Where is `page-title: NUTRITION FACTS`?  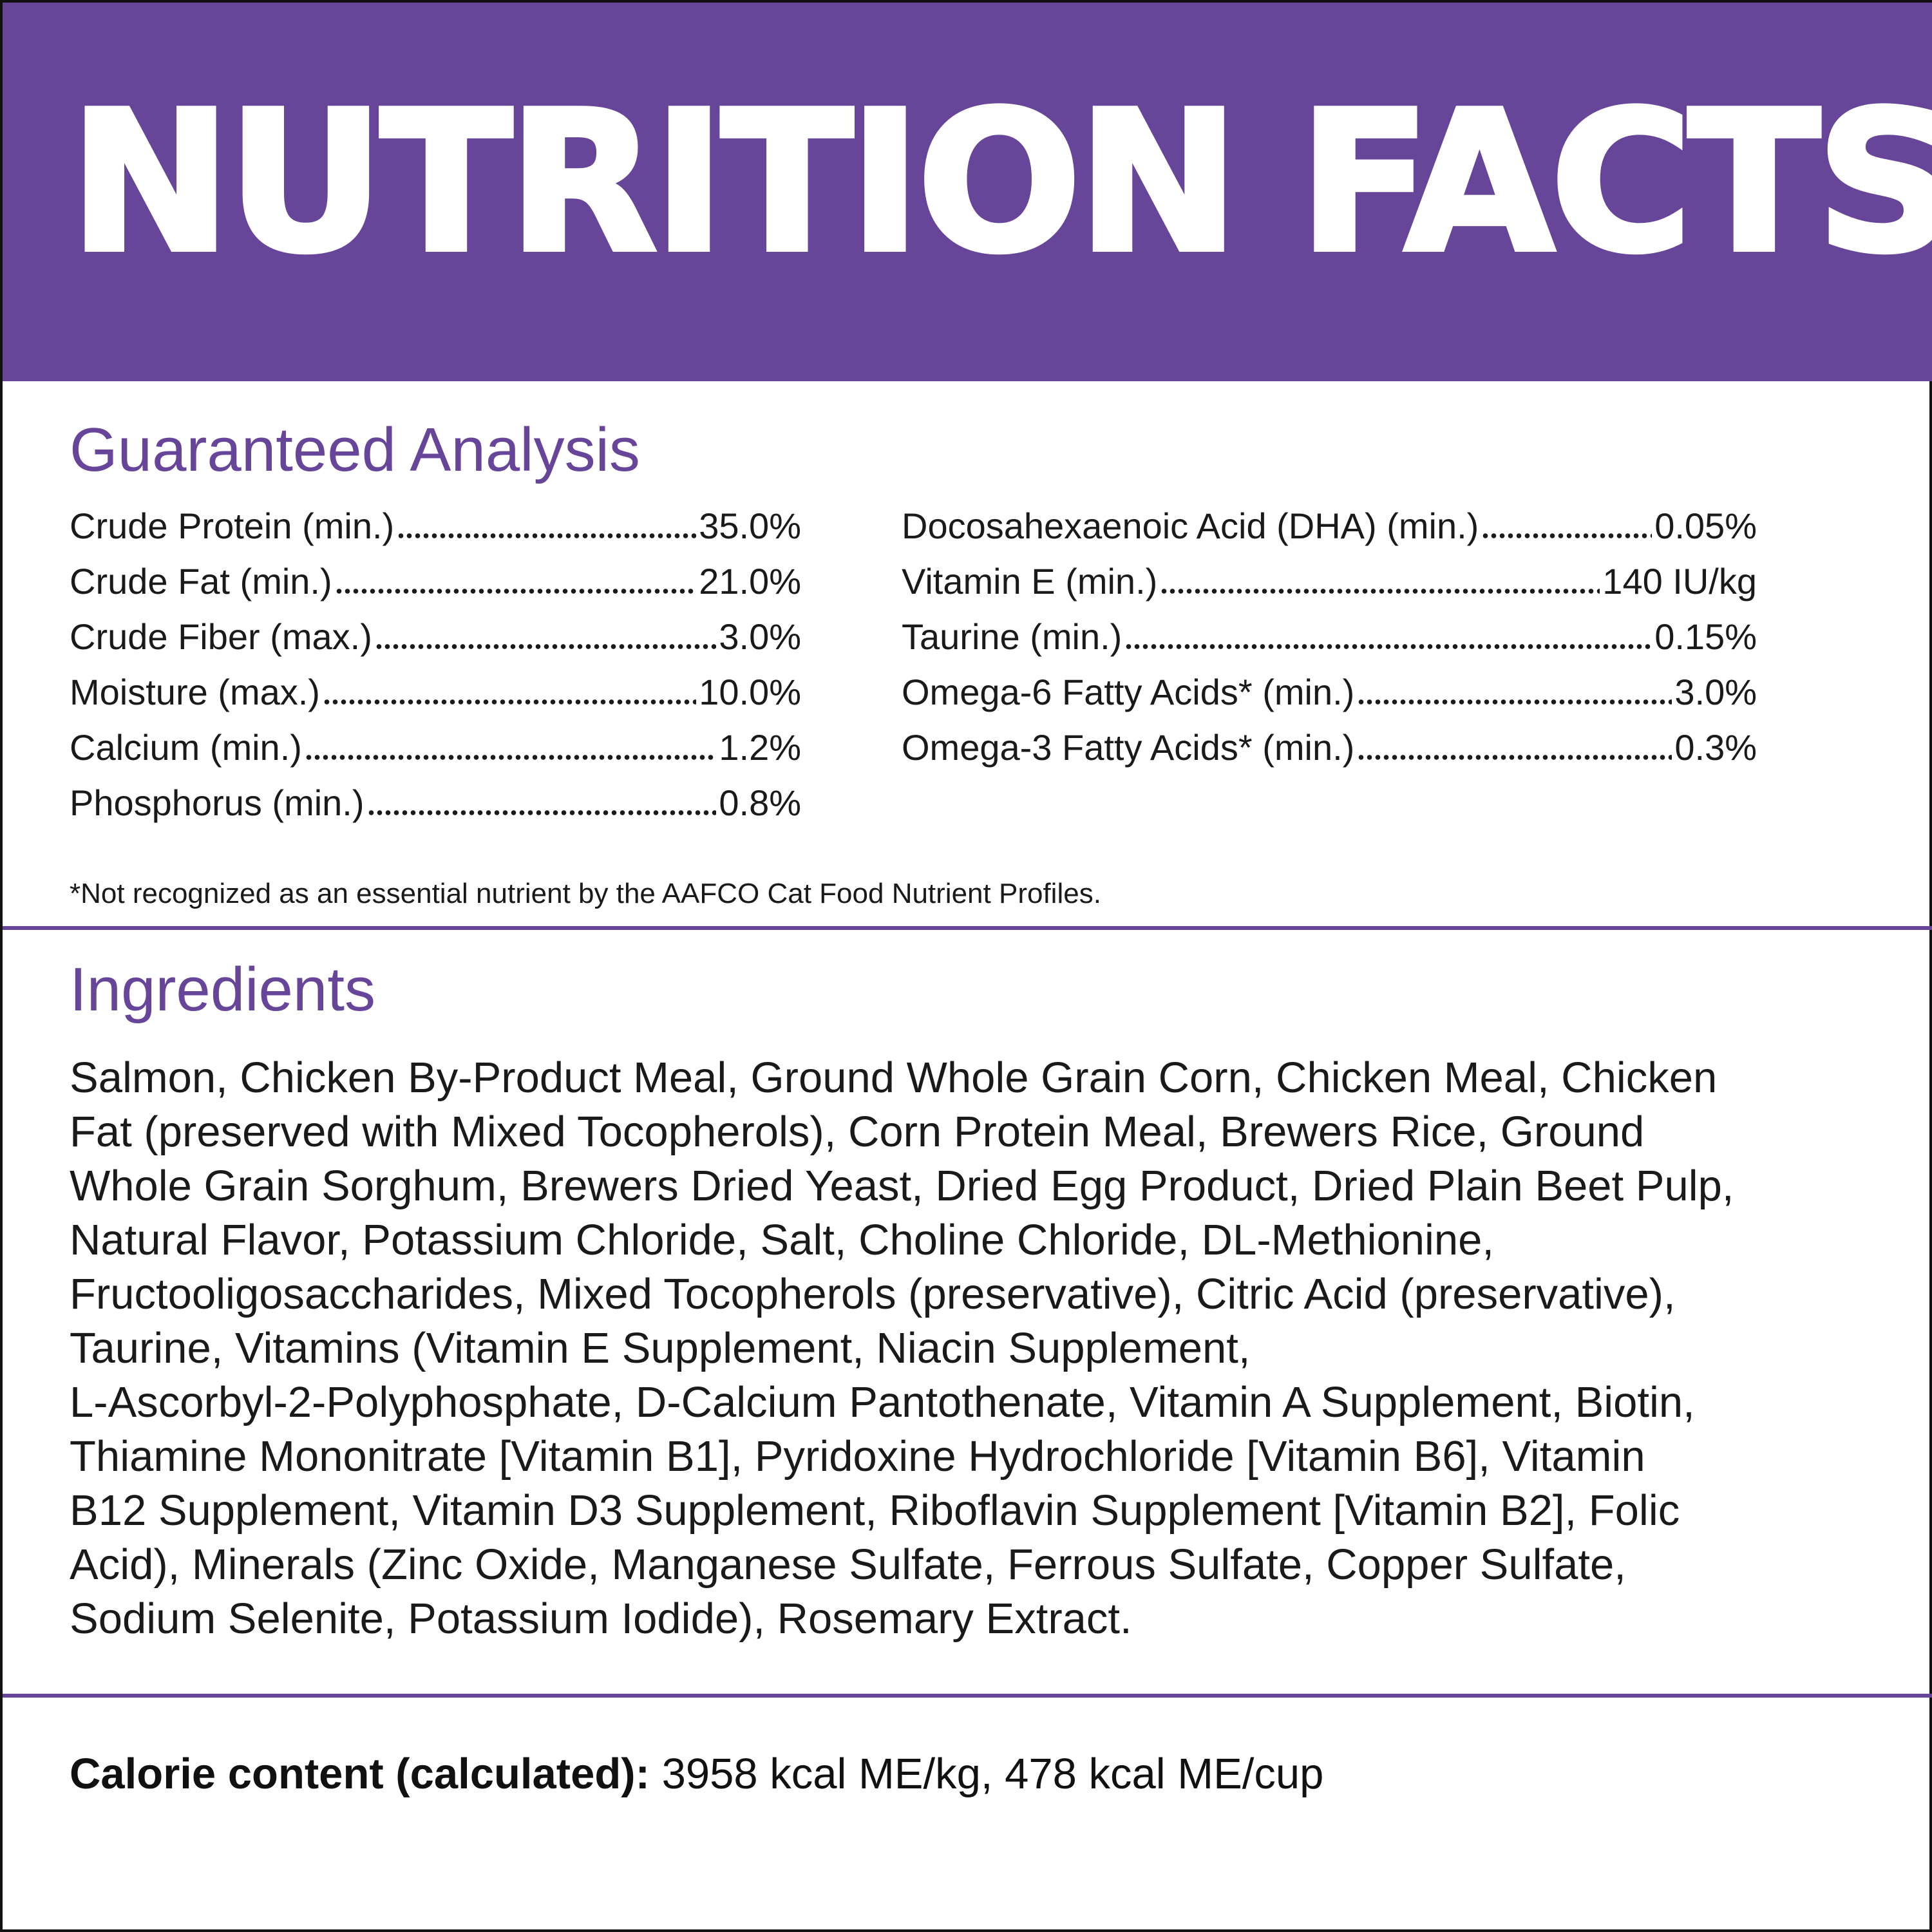 page-title: NUTRITION FACTS is located at coordinates (1000, 183).